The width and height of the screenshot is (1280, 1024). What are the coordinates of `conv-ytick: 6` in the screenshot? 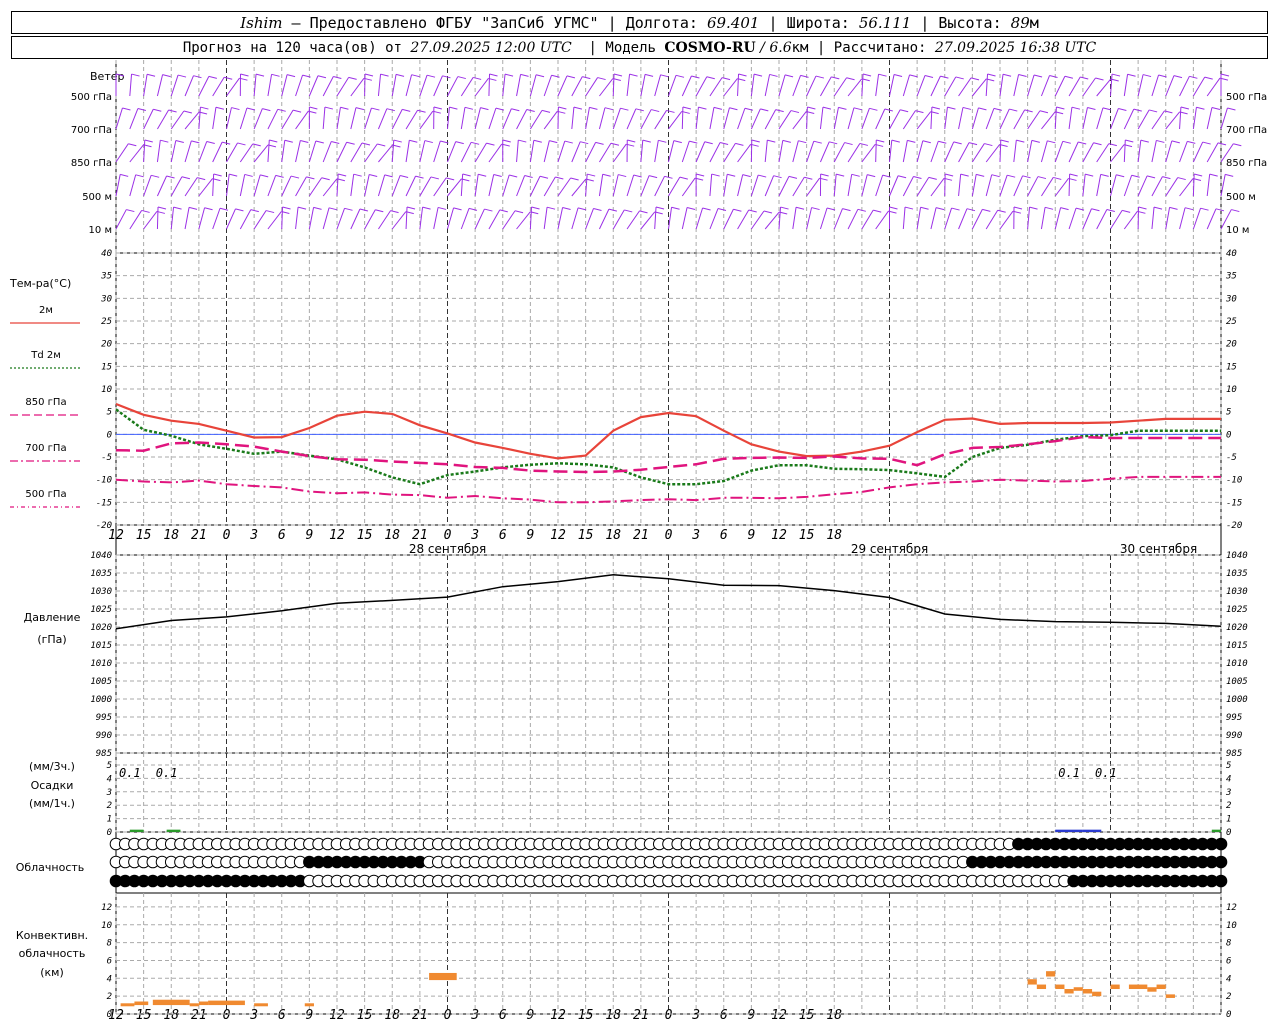 It's located at (109, 961).